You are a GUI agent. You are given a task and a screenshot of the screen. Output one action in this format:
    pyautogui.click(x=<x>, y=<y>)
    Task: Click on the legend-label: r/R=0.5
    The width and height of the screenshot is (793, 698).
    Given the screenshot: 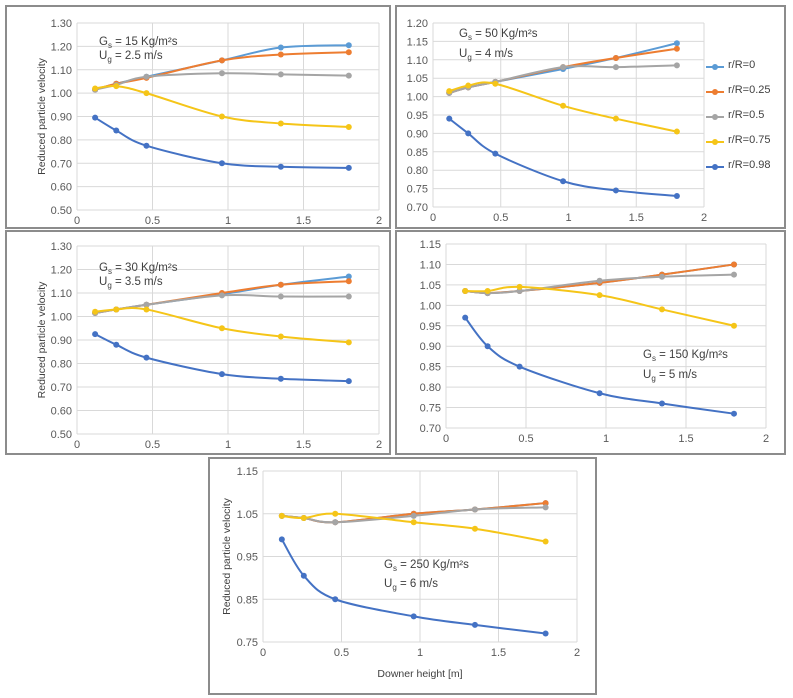 What is the action you would take?
    pyautogui.click(x=746, y=115)
    